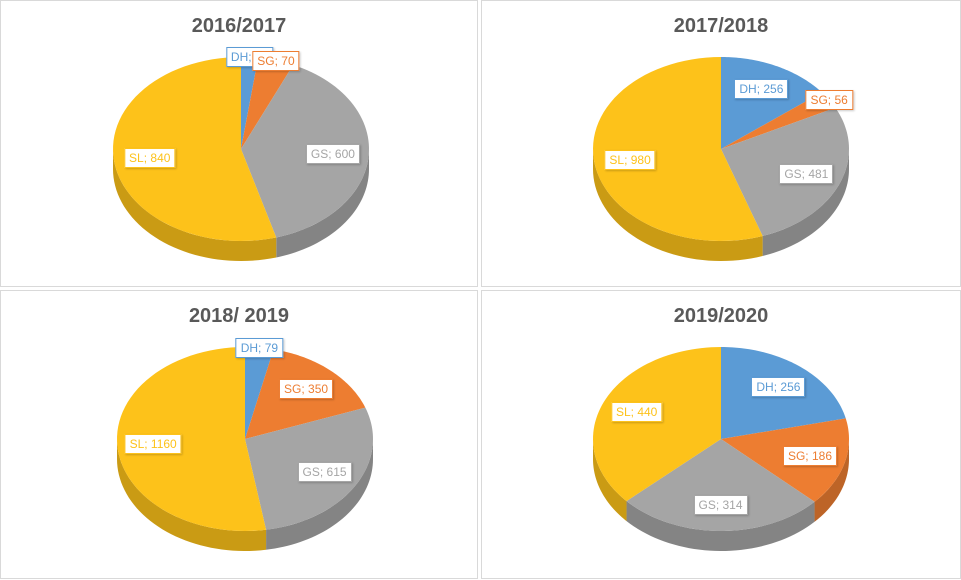 The image size is (961, 580). Describe the element at coordinates (721, 26) in the screenshot. I see `chart-title: 2017/2018` at that location.